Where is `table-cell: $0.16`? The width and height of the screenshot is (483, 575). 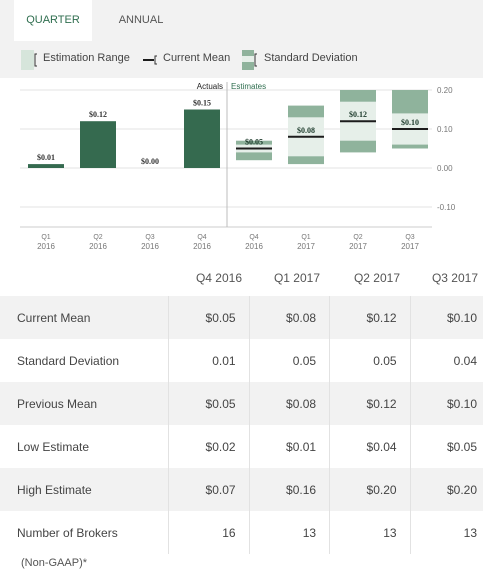 table-cell: $0.16 is located at coordinates (290, 489).